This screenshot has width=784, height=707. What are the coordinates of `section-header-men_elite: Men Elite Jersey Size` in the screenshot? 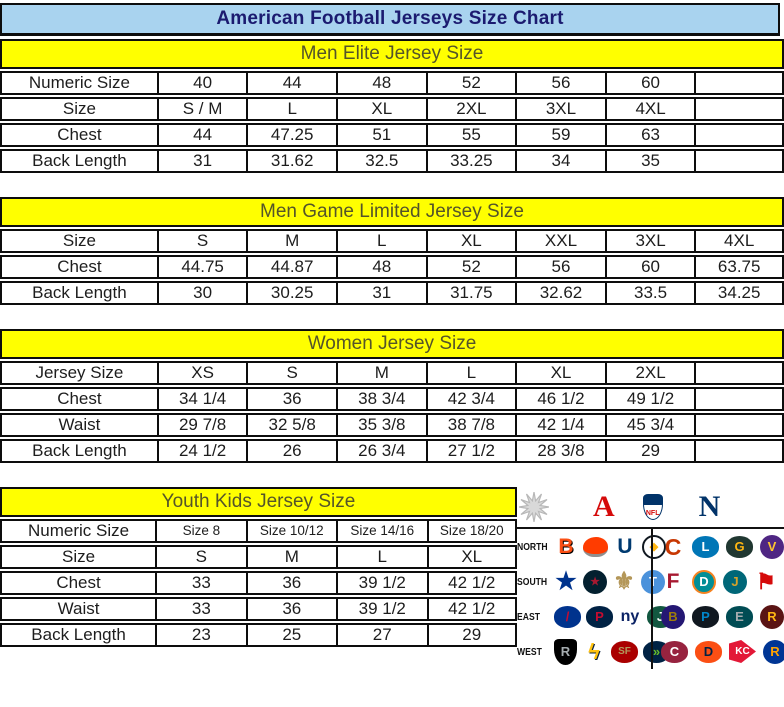 It's located at (392, 54).